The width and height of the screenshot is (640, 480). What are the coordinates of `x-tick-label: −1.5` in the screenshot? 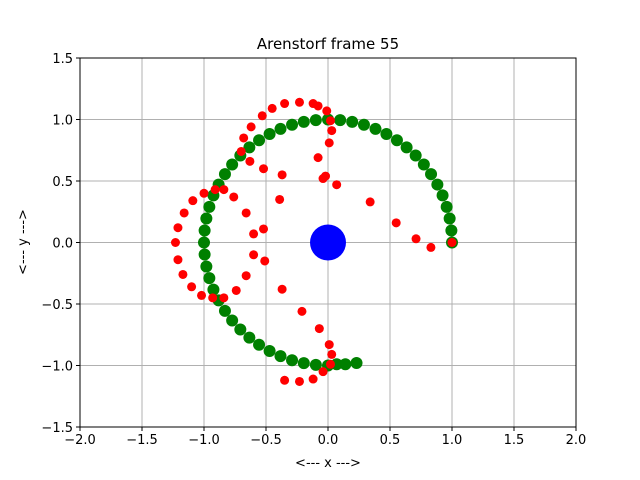 It's located at (142, 440).